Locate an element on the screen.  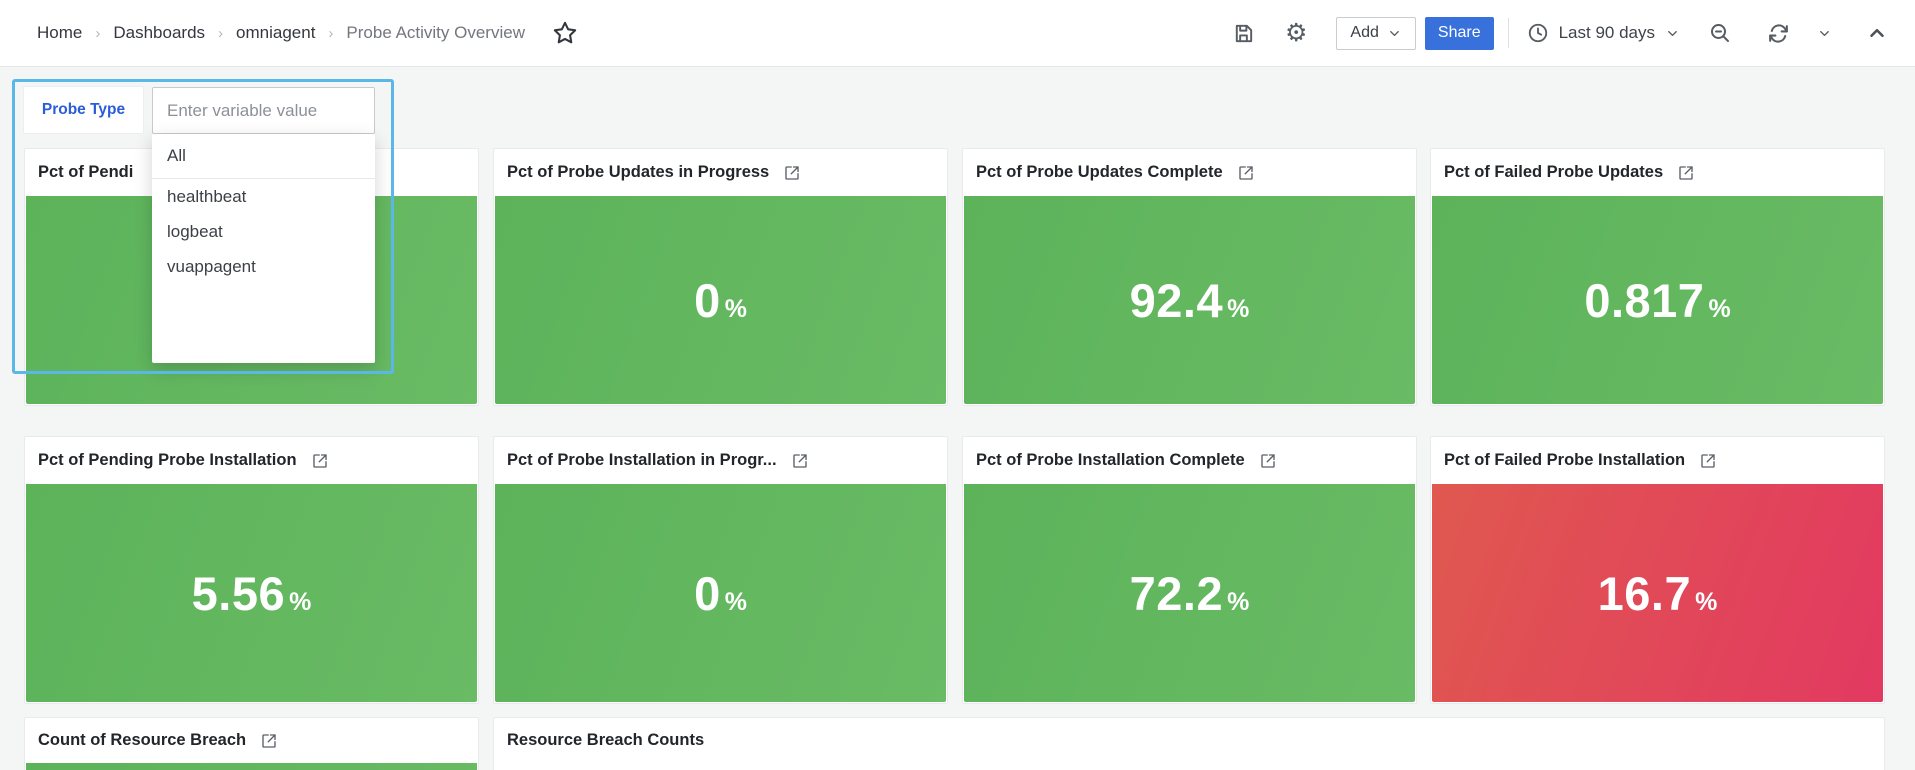
stat-panel-probe-installation-complete: Pct of Probe Installation Complete 72.2% is located at coordinates (1189, 570).